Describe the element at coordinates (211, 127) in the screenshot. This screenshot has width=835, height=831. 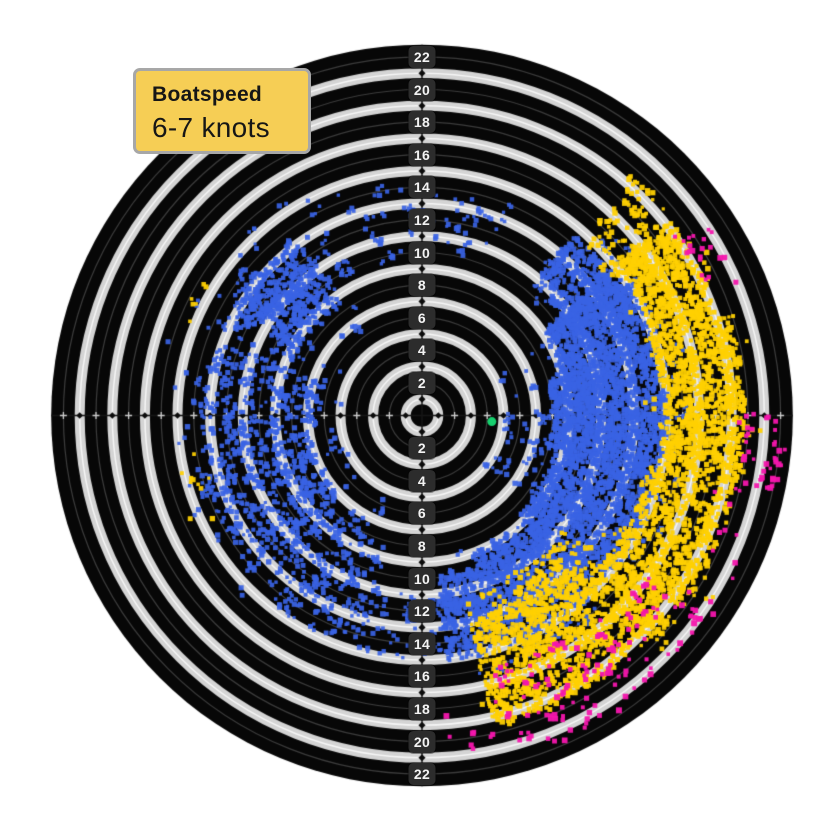
I see `legend-subtitle: 6-7 knots` at that location.